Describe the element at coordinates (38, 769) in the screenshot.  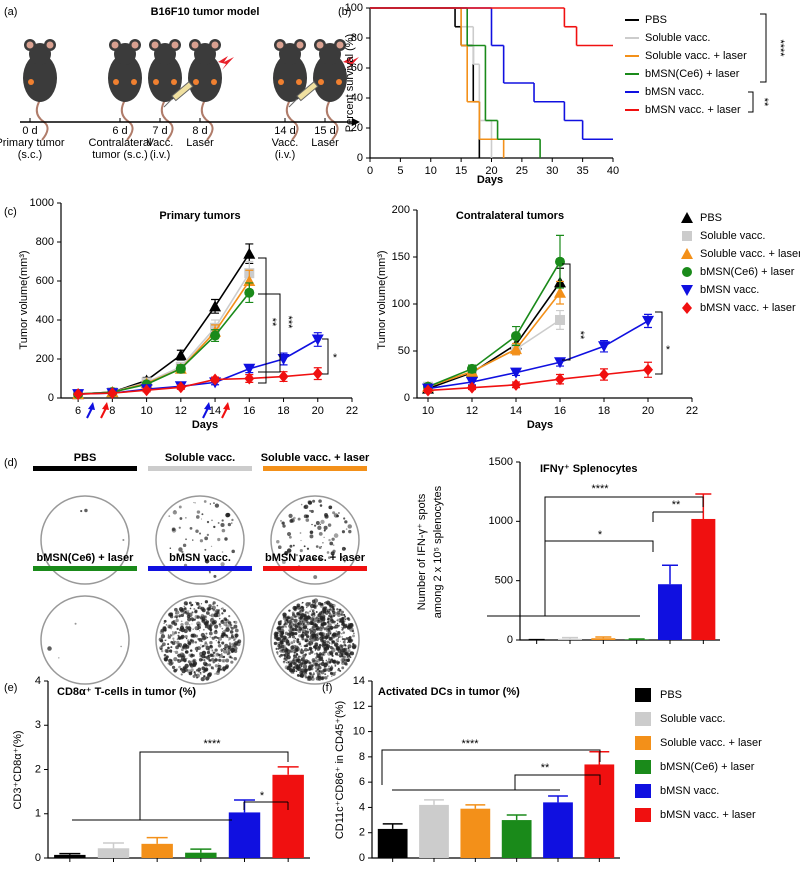
I see `y-tick-label: 2` at that location.